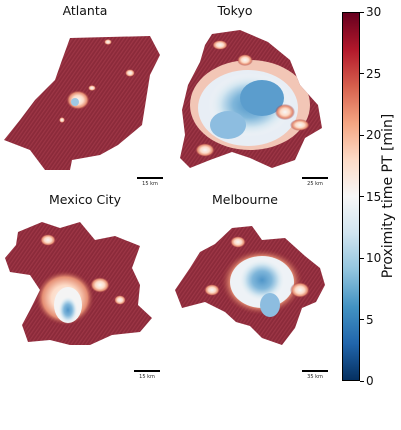 Image resolution: width=401 pixels, height=430 pixels. I want to click on map-melbourne, so click(250, 285).